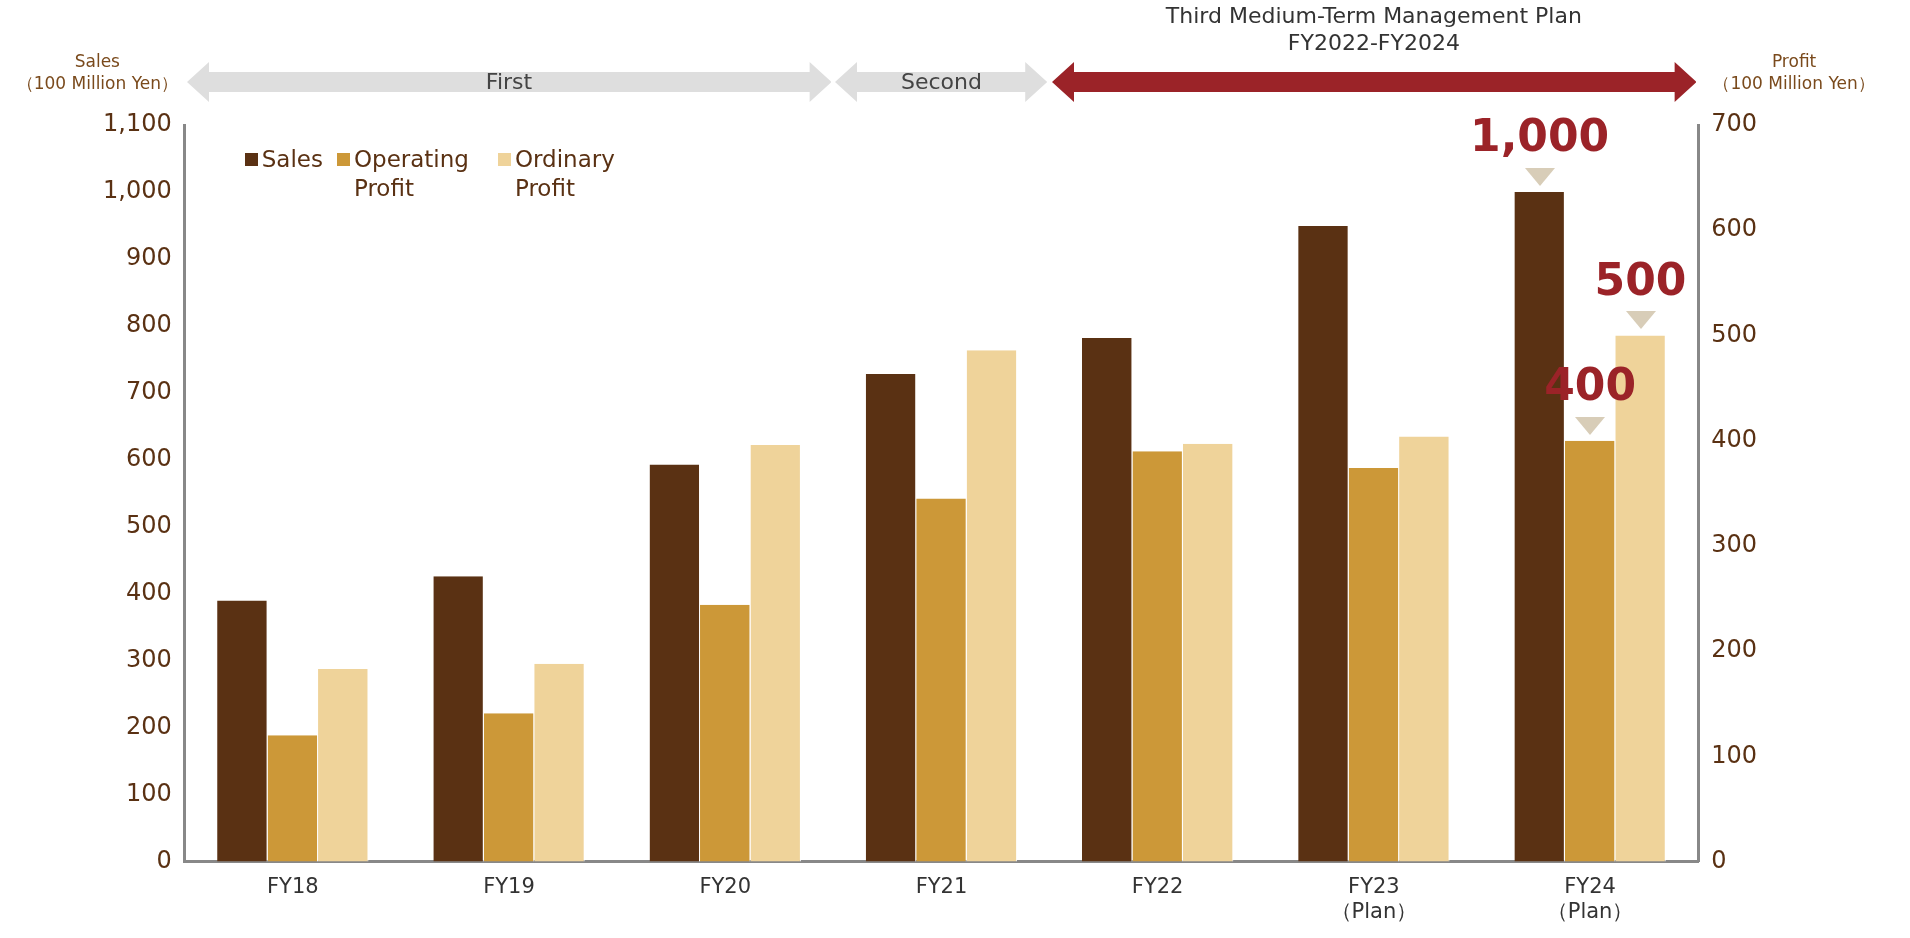 Image resolution: width=1910 pixels, height=938 pixels. Describe the element at coordinates (941, 81) in the screenshot. I see `text: Second` at that location.